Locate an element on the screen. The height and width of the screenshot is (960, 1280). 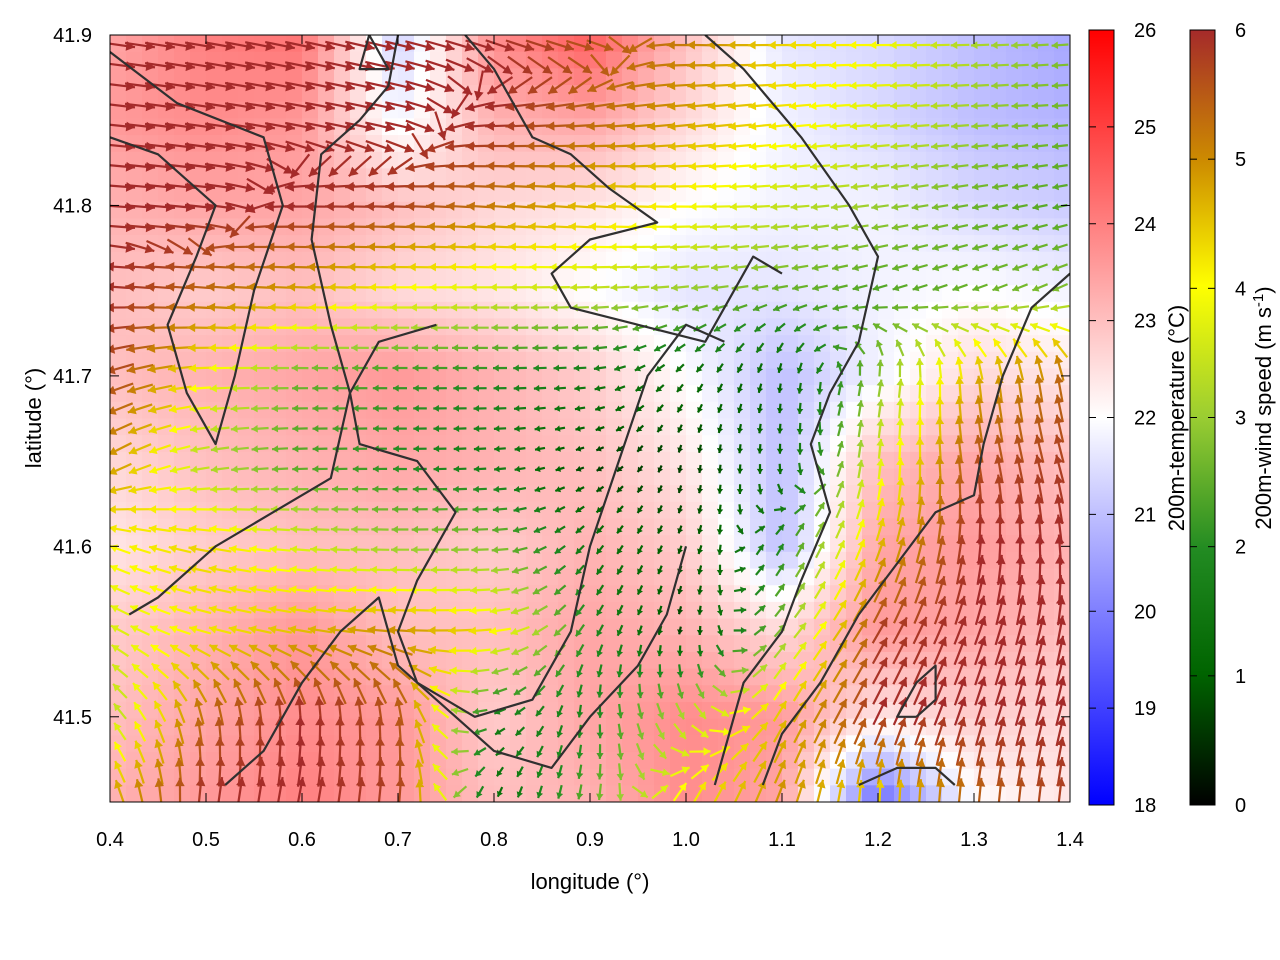
x-tick-label: 0.8 is located at coordinates (494, 840).